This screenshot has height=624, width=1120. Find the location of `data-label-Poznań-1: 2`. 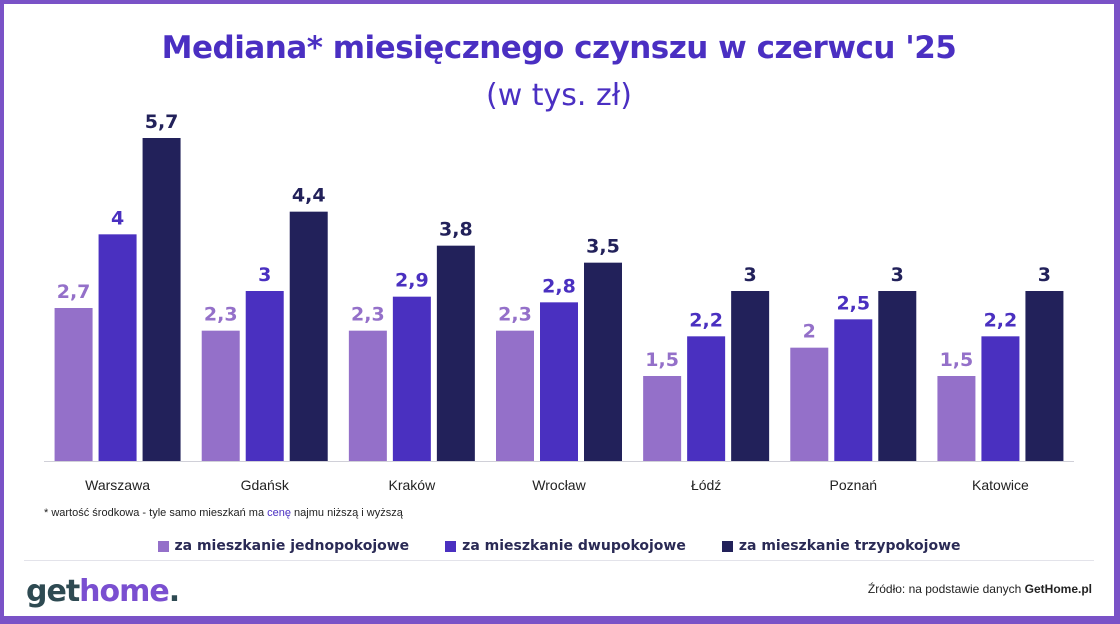

data-label-Poznań-1: 2 is located at coordinates (809, 332).